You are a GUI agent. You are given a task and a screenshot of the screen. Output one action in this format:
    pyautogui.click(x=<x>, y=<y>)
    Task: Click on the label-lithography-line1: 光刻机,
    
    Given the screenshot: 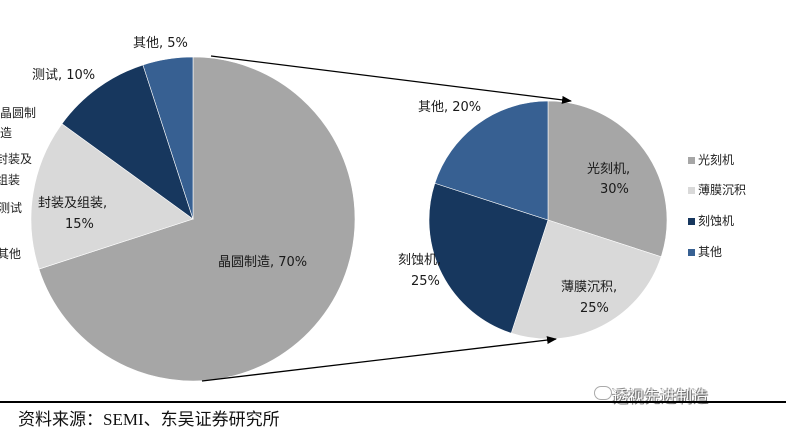 What is the action you would take?
    pyautogui.click(x=608, y=169)
    